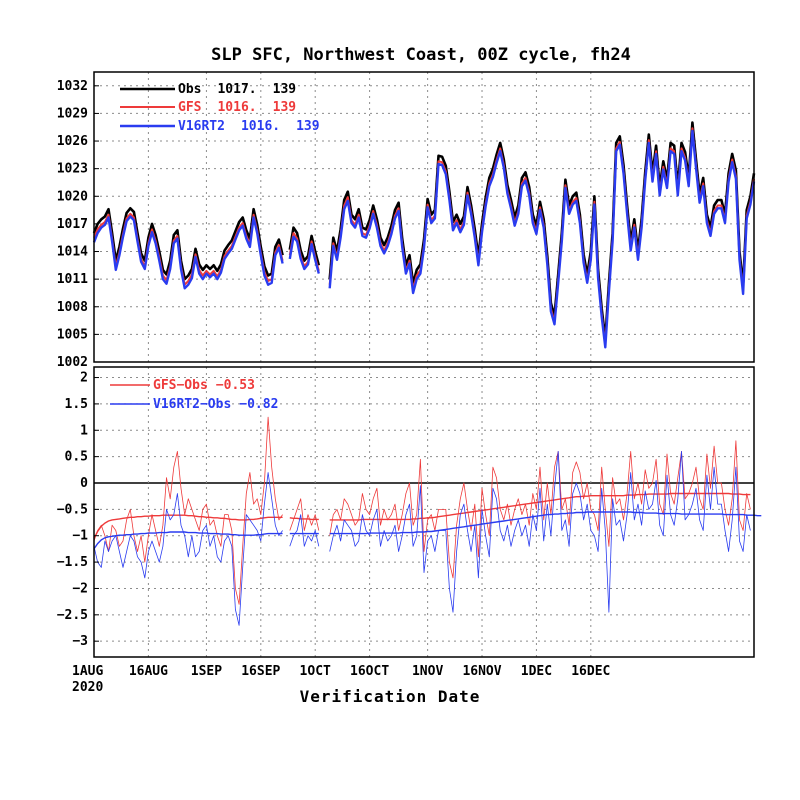 This screenshot has width=800, height=800. Describe the element at coordinates (427, 671) in the screenshot. I see `x-tick-label: 1NOV` at that location.